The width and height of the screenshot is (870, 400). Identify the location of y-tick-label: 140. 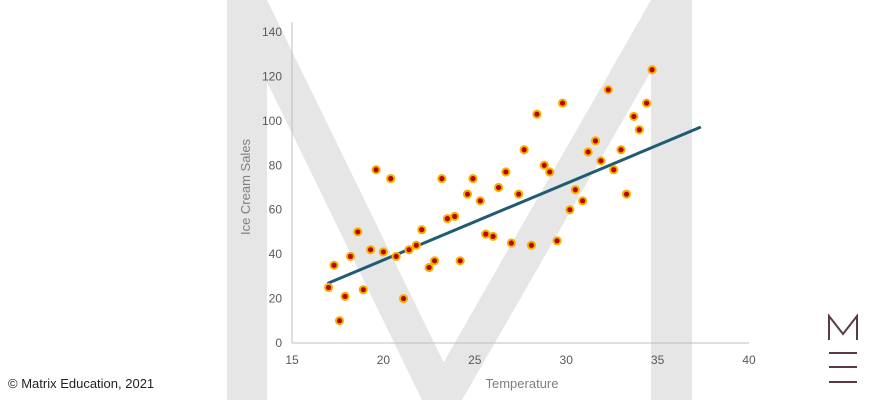
(272, 32).